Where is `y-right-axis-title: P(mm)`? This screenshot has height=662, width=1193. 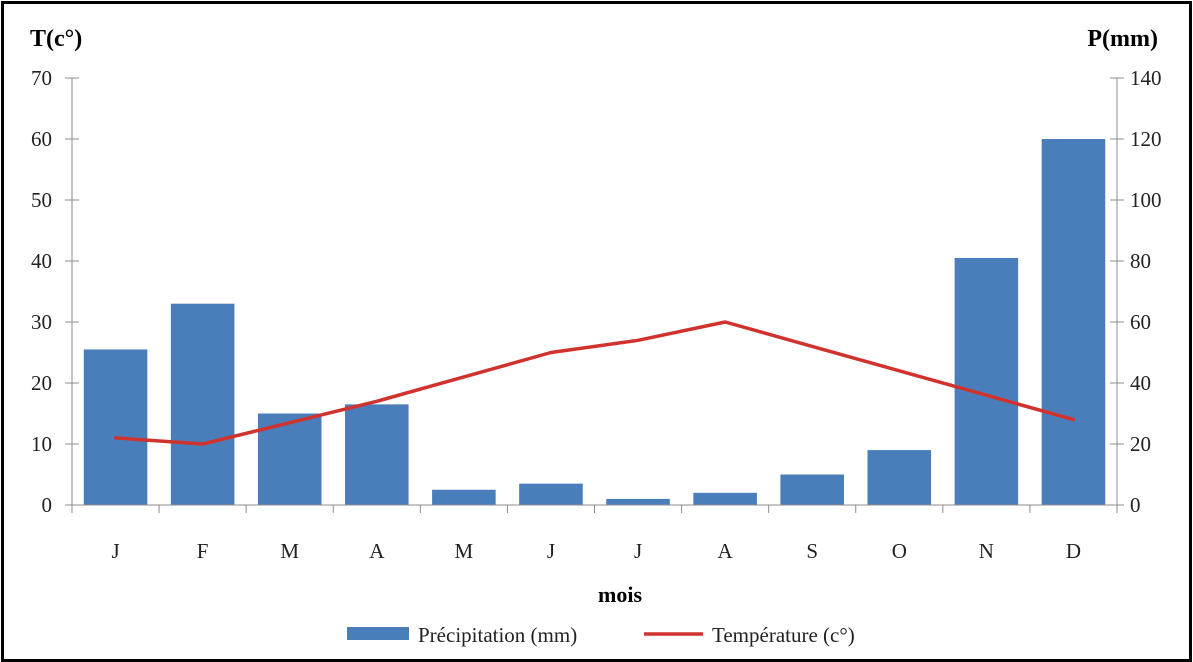 y-right-axis-title: P(mm) is located at coordinates (1122, 39).